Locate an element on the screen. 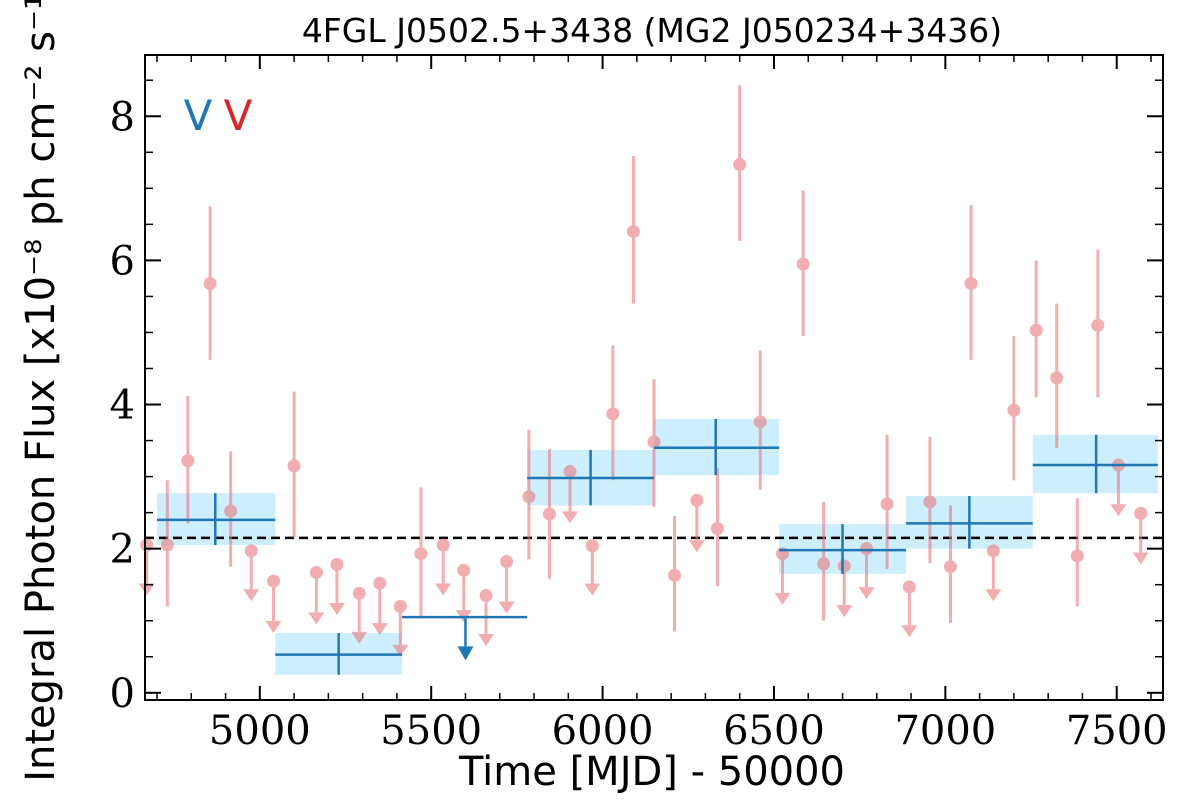 Image resolution: width=1200 pixels, height=800 pixels. corner-label-red: V is located at coordinates (238, 115).